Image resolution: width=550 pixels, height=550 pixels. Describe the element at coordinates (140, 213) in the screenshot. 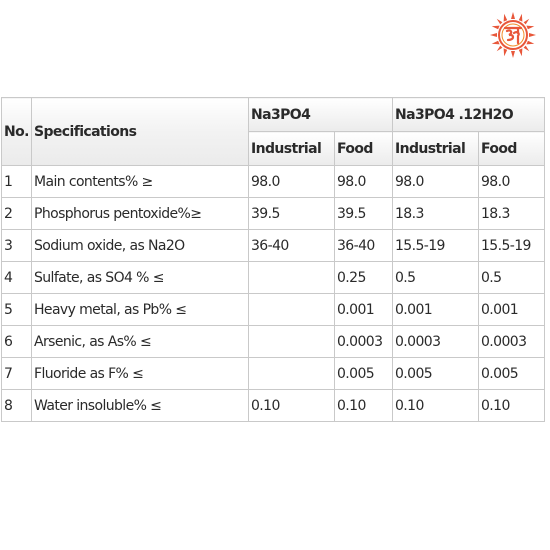

I see `row-specification: Phosphorus pentoxide%≥` at that location.